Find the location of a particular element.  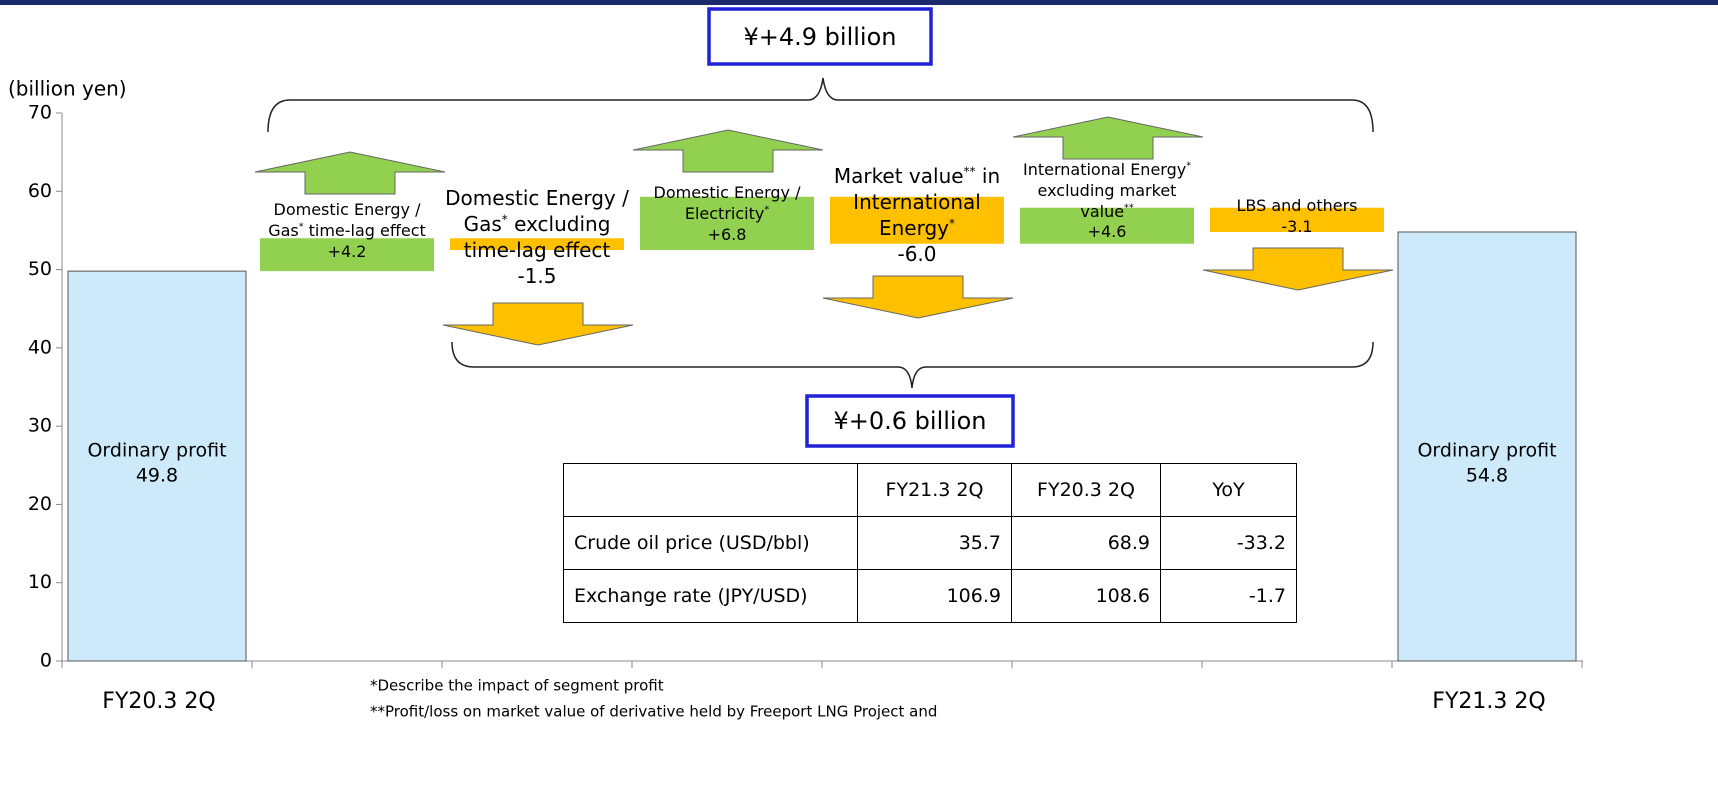

y-axis-label: (billion yen) is located at coordinates (67, 89).